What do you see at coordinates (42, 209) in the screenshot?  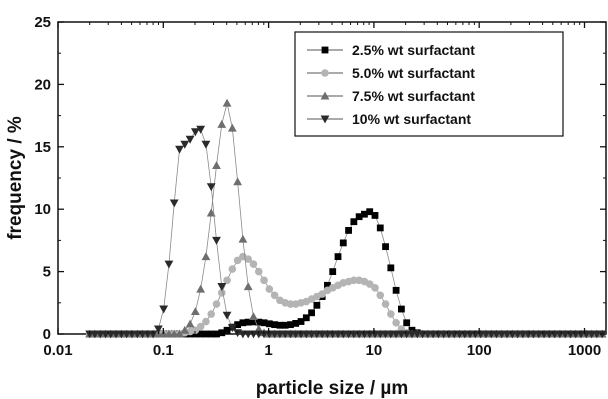 I see `y-tick-label: 10` at bounding box center [42, 209].